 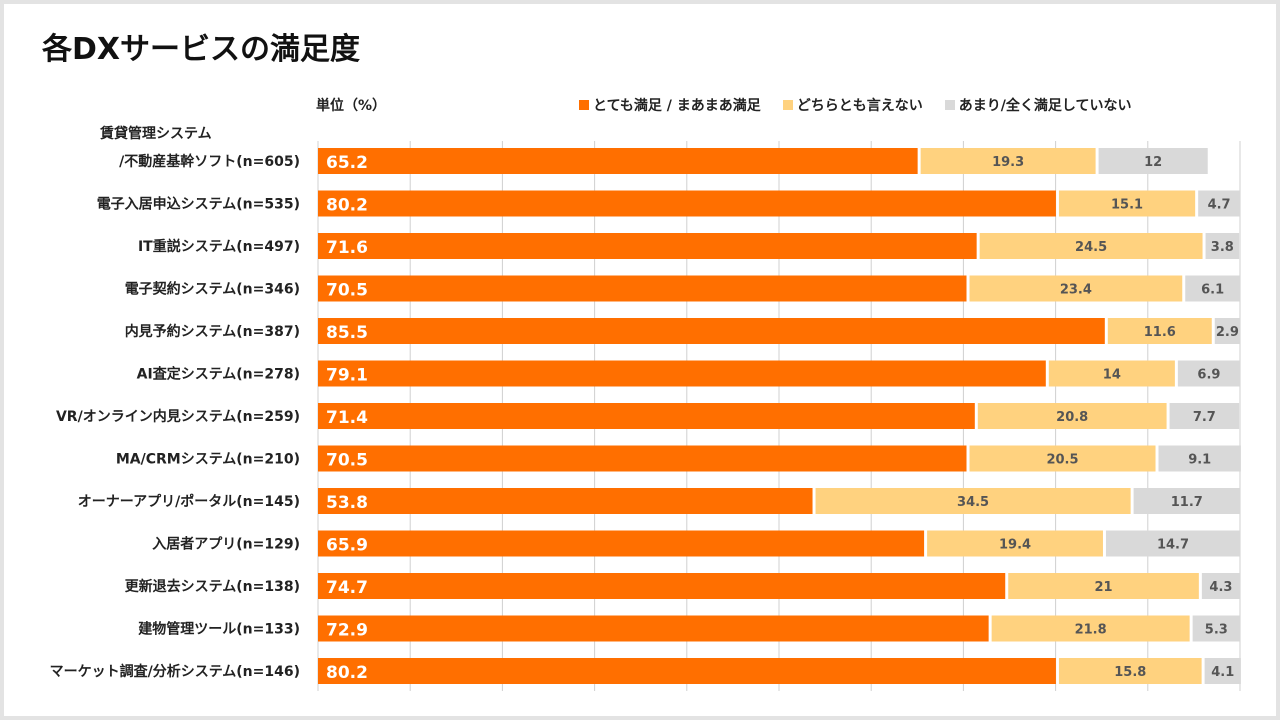 I want to click on category-label: /不動産基幹ソフト(n=605), so click(x=209, y=161).